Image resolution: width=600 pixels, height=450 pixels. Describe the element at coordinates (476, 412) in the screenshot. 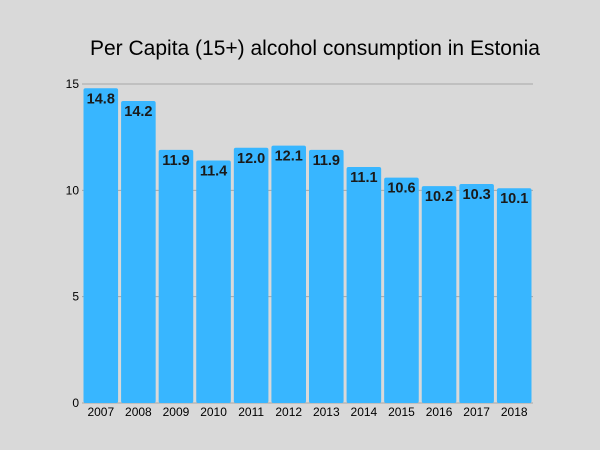

I see `x-tick-label: 2017` at that location.